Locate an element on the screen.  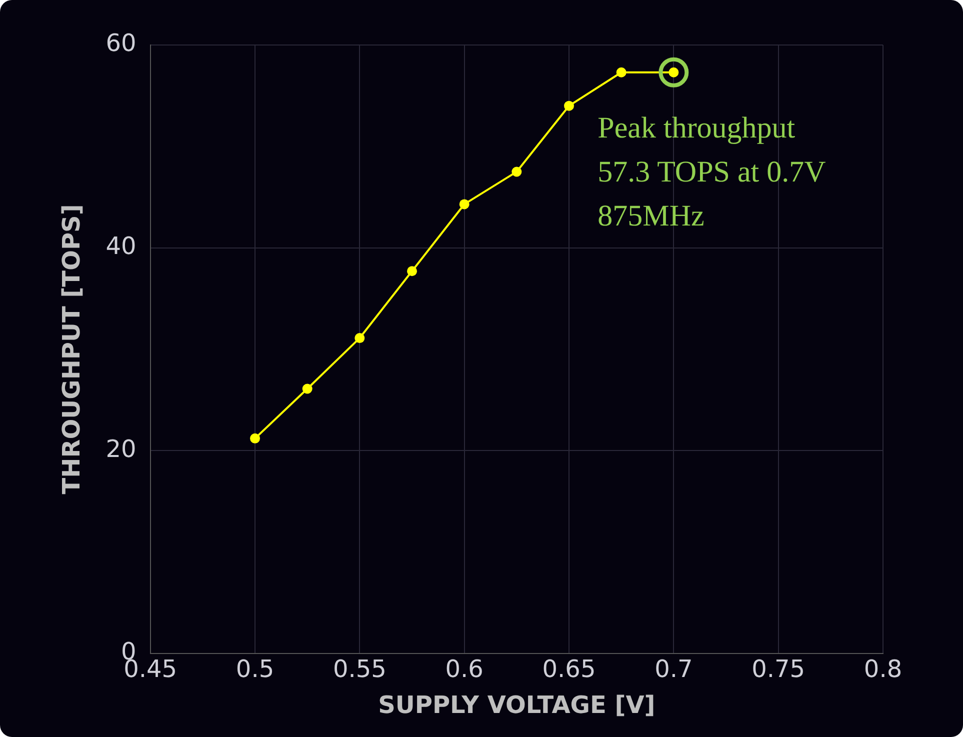
y-tick-label: 60 is located at coordinates (121, 43).